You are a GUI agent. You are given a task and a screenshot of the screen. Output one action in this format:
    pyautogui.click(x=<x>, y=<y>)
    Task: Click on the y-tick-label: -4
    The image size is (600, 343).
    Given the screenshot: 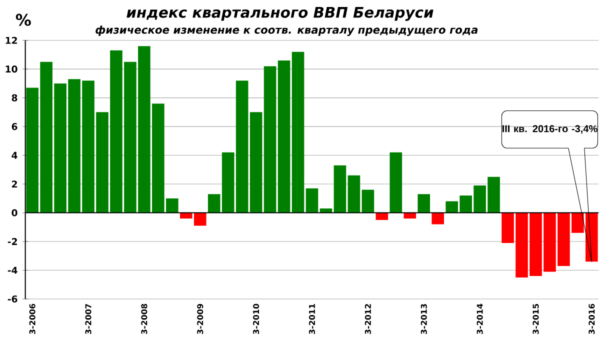 What is the action you would take?
    pyautogui.click(x=13, y=270)
    